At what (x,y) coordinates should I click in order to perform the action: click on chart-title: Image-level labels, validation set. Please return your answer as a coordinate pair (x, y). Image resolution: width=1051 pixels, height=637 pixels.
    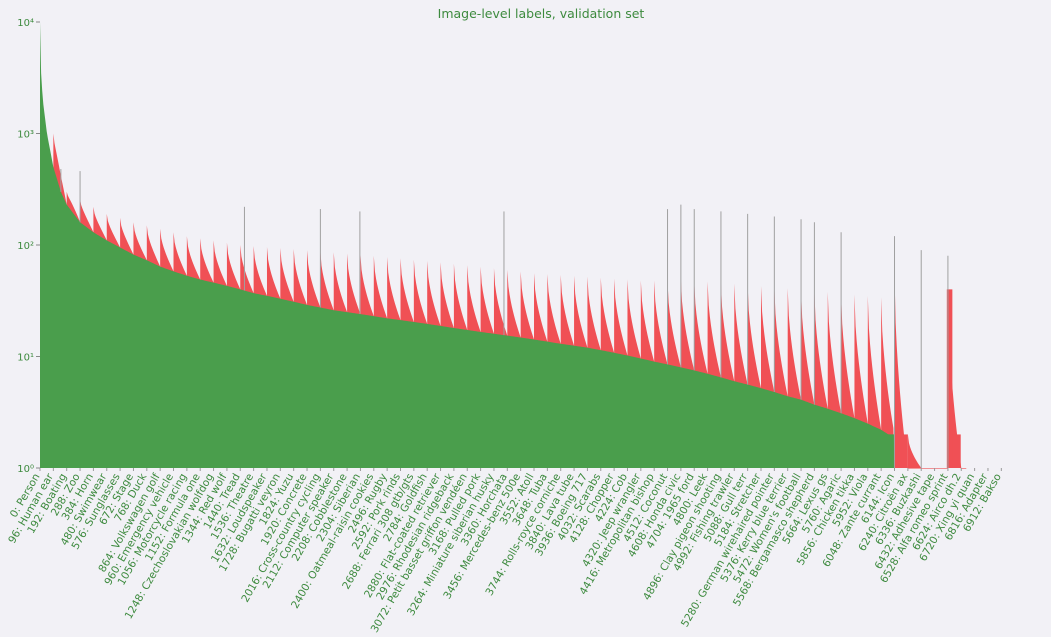
    Looking at the image, I should click on (541, 13).